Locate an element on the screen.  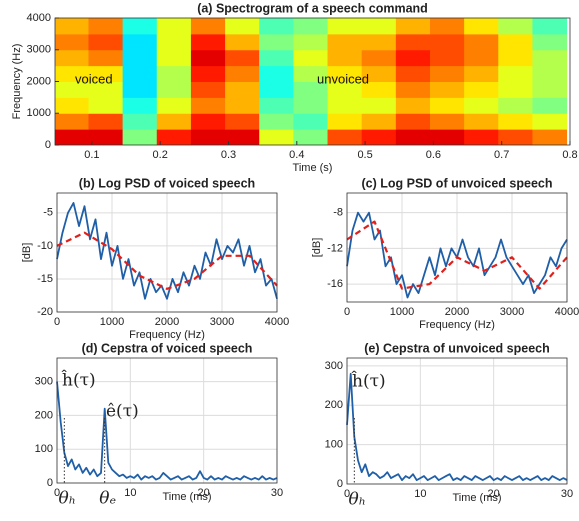
chart-title: (b) Log PSD of voiced speech is located at coordinates (167, 183).